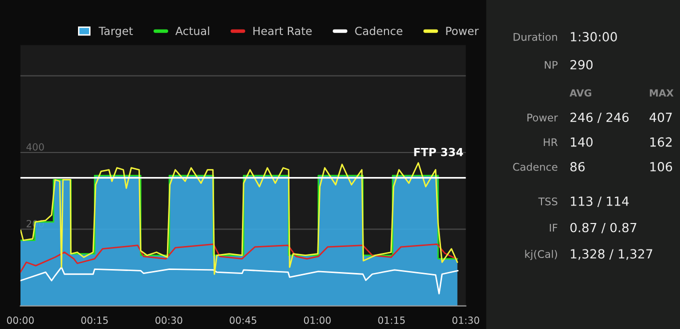  Describe the element at coordinates (462, 31) in the screenshot. I see `legend-label: Power` at that location.